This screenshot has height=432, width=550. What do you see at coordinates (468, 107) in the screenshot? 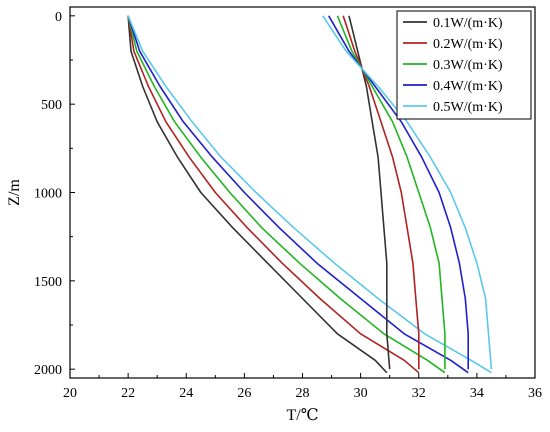
I see `legend-label: 0.5W/(m·K)` at bounding box center [468, 107].